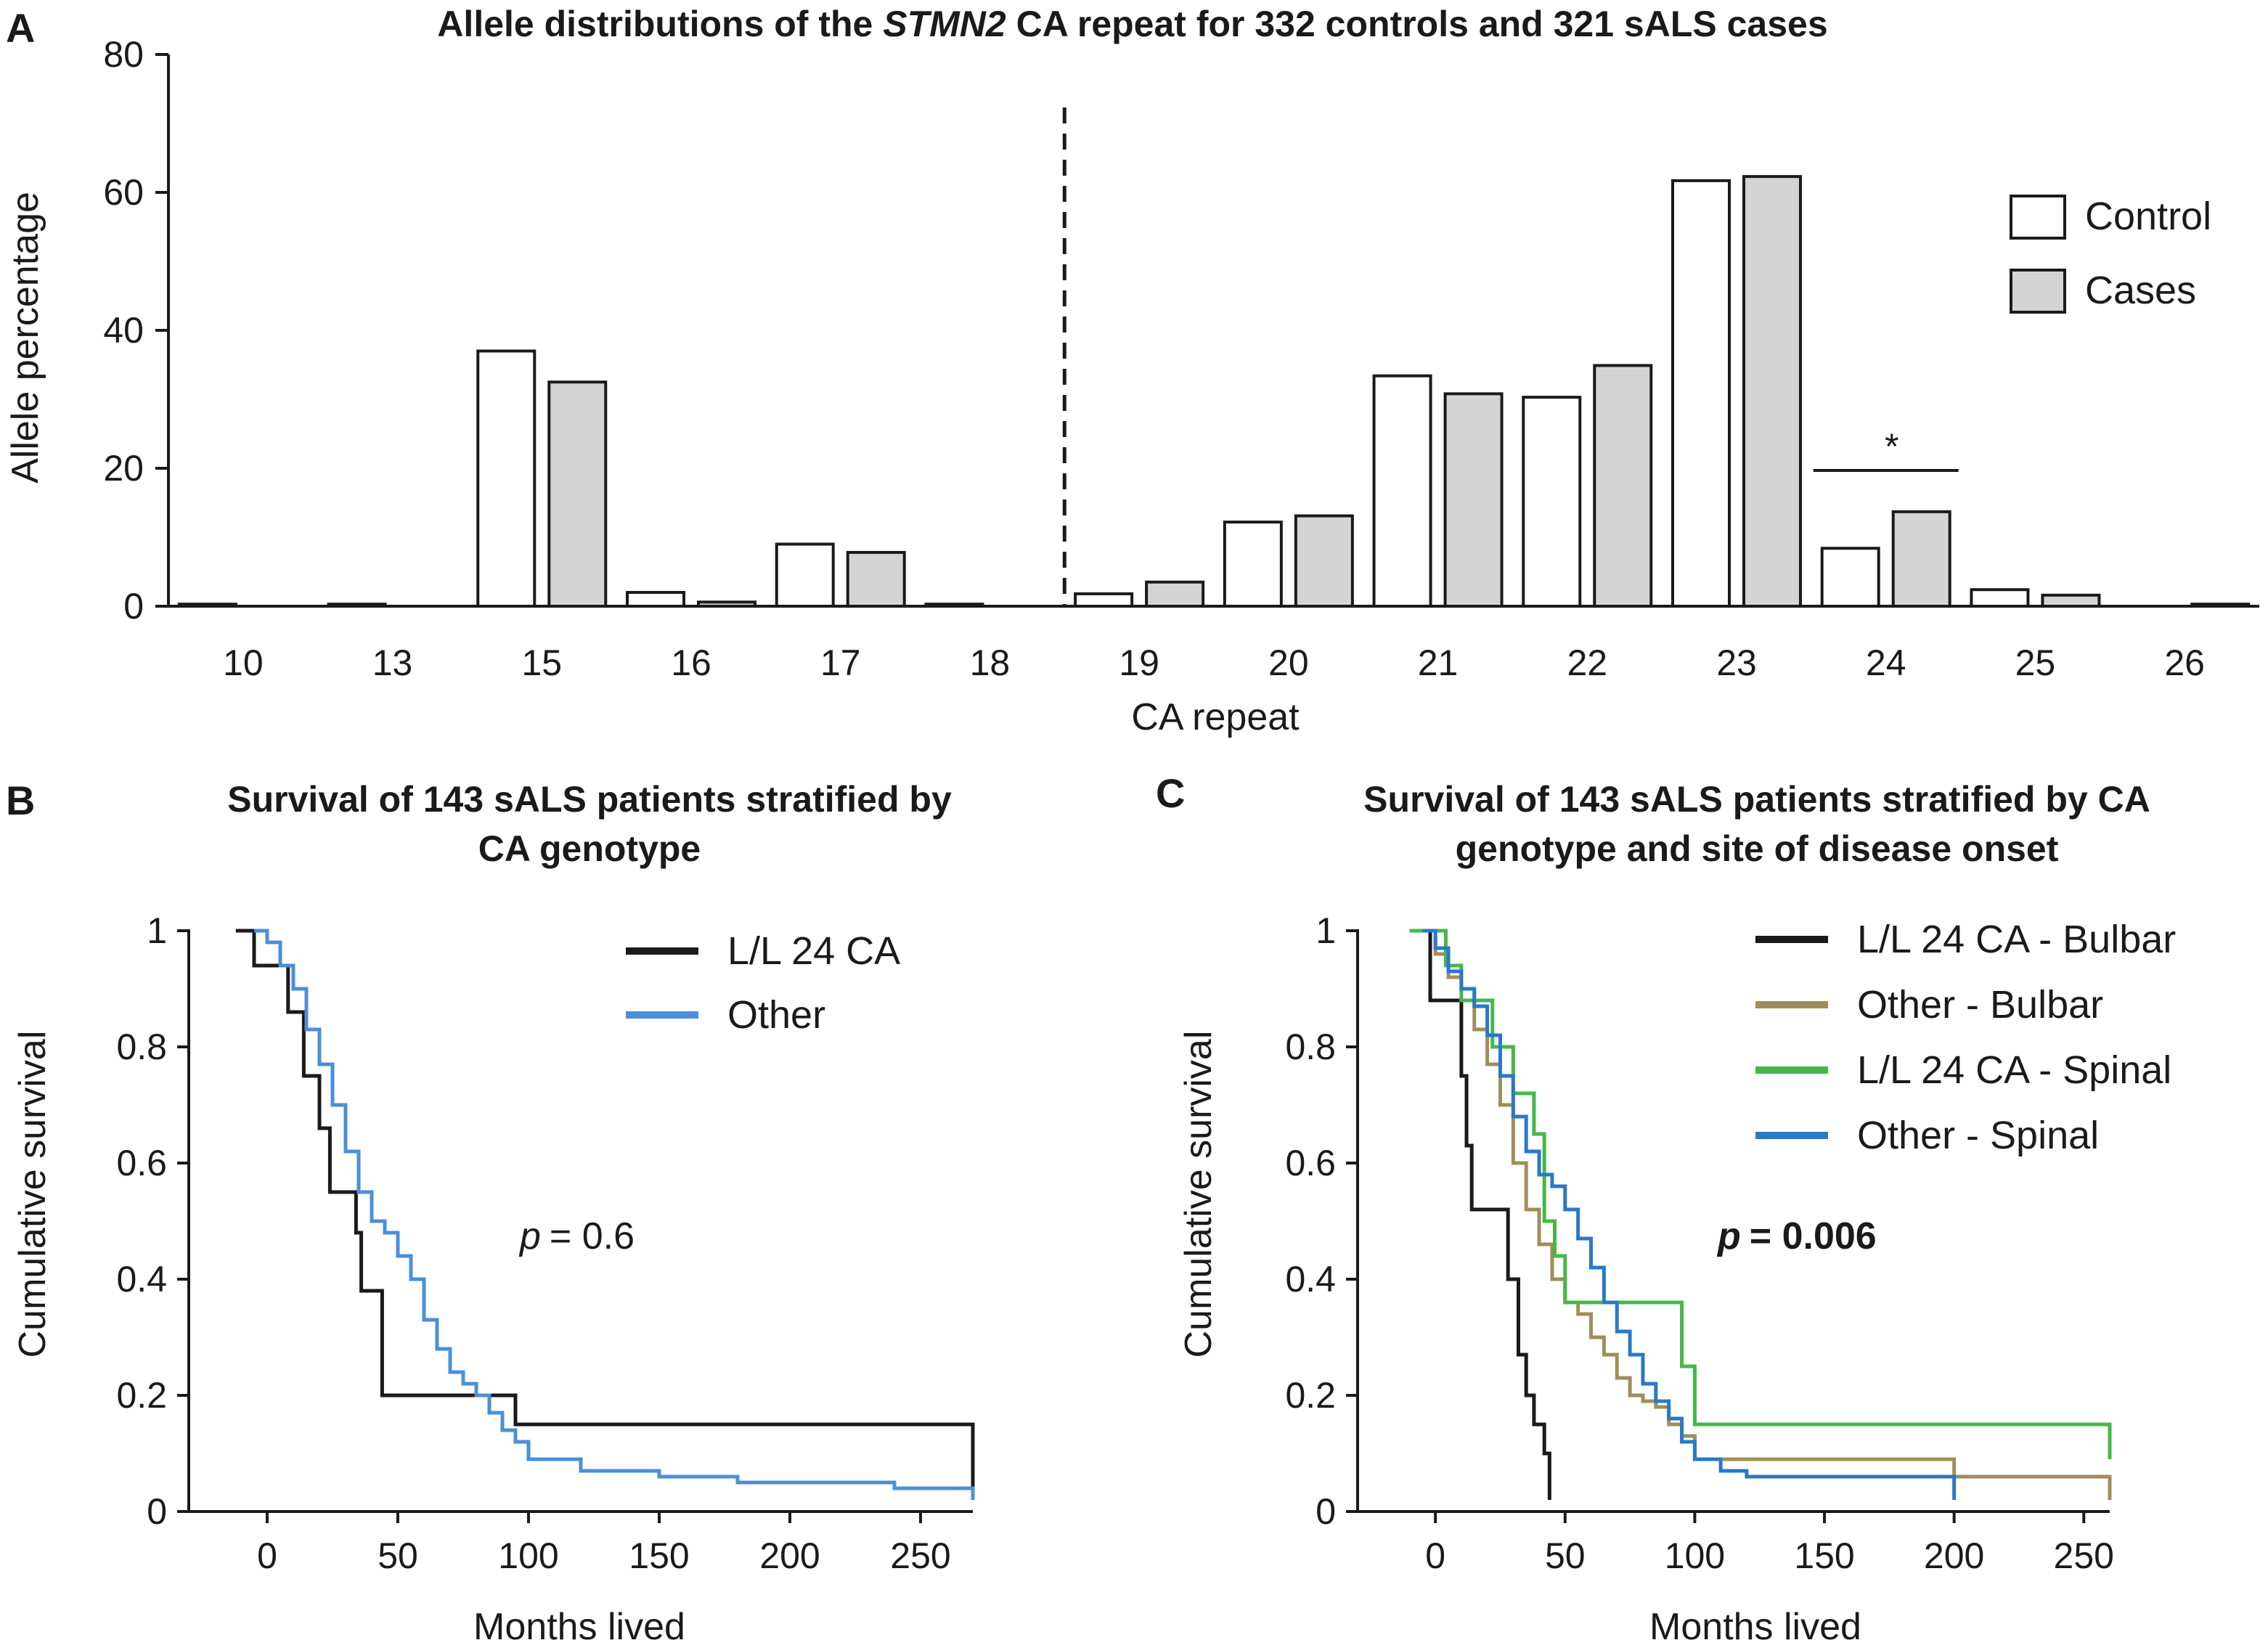 This screenshot has width=2268, height=1648. What do you see at coordinates (1695, 1555) in the screenshot?
I see `panel-c-x-tick-label: 100` at bounding box center [1695, 1555].